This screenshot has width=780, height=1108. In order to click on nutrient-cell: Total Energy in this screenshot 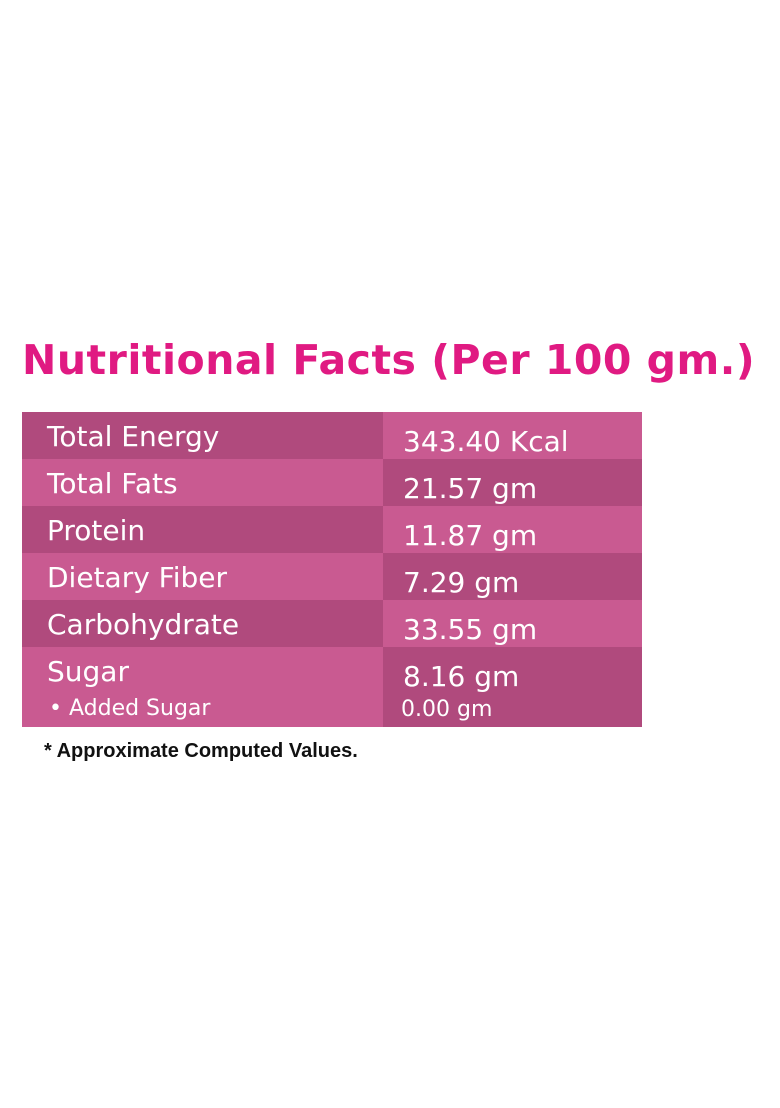, I will do `click(202, 435)`.